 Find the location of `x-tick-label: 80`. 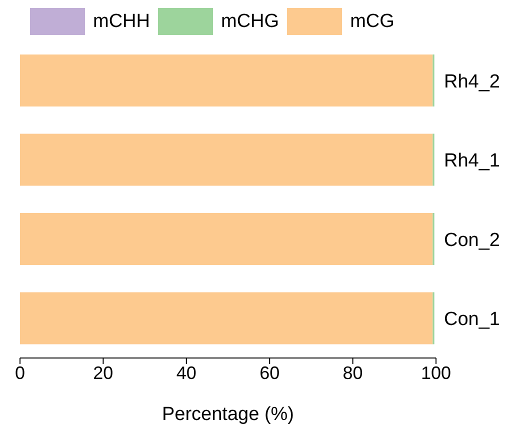

x-tick-label: 80 is located at coordinates (352, 372).